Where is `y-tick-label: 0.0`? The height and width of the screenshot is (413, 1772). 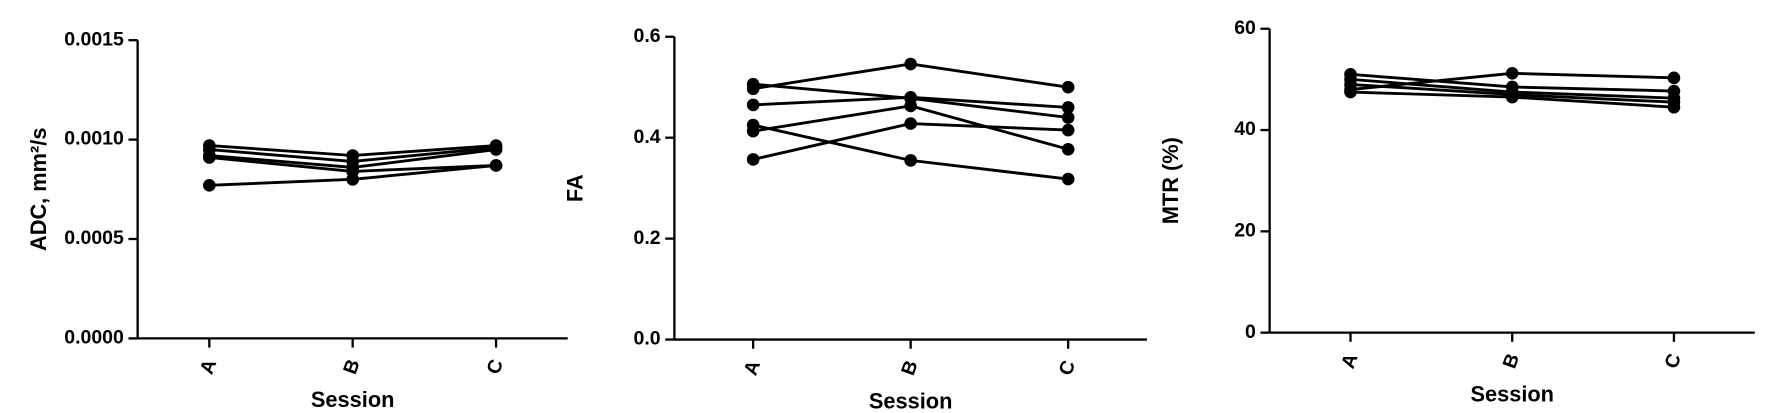 y-tick-label: 0.0 is located at coordinates (647, 339).